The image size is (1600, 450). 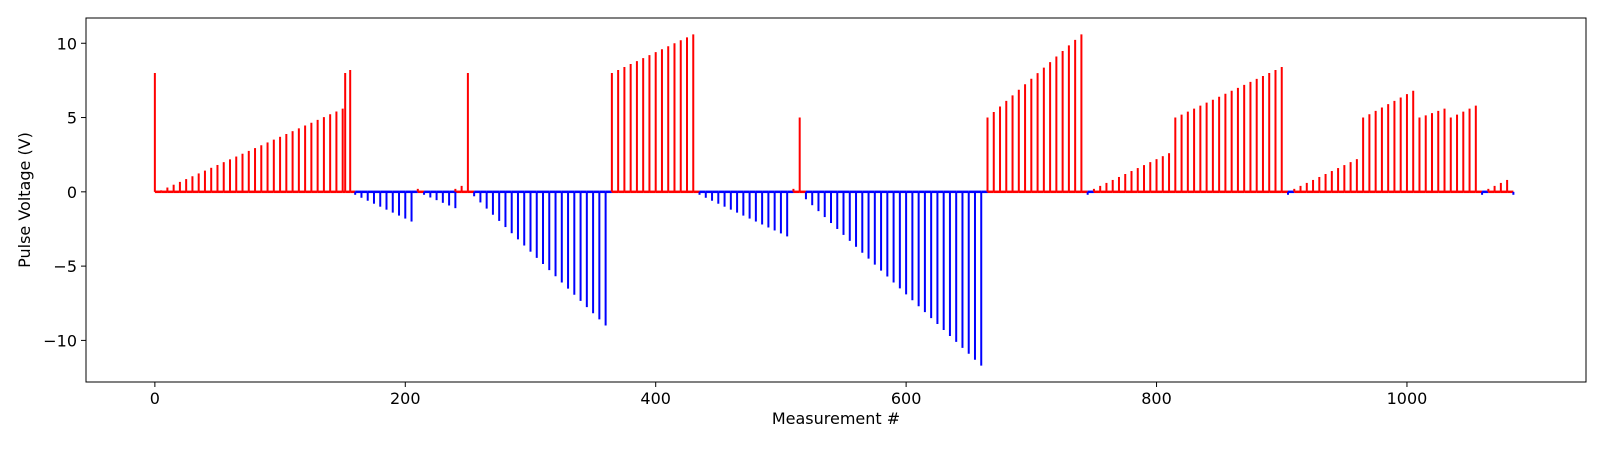 What do you see at coordinates (836, 418) in the screenshot?
I see `x-axis-label: Measurement #` at bounding box center [836, 418].